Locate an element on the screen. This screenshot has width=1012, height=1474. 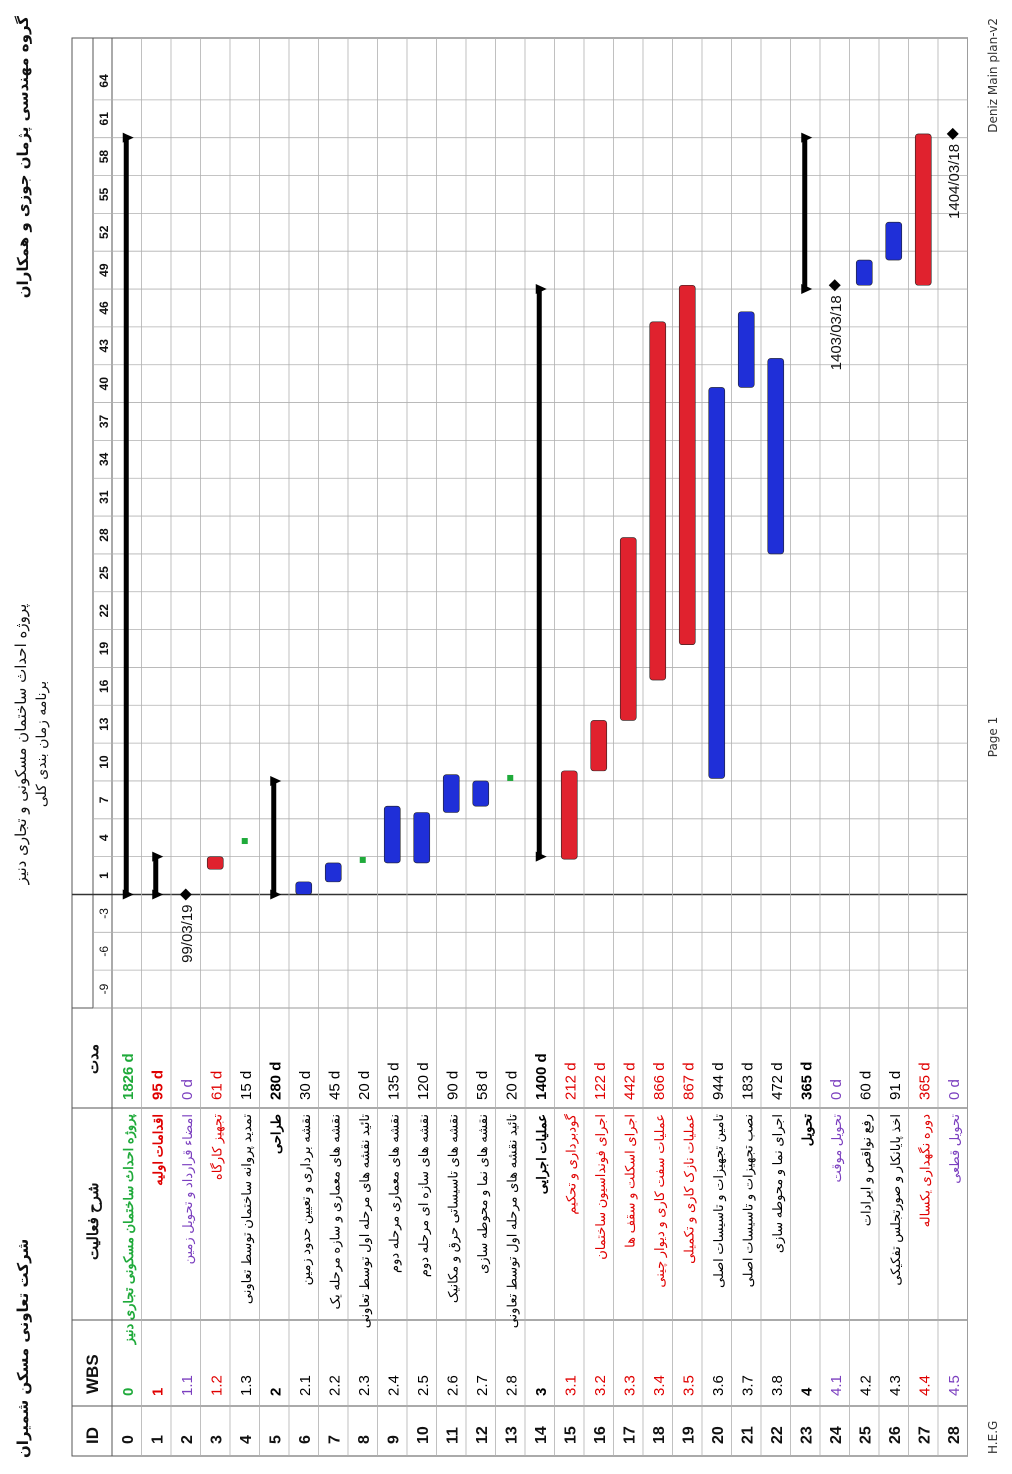
task-wbs: 2.5 is located at coordinates (423, 1385).